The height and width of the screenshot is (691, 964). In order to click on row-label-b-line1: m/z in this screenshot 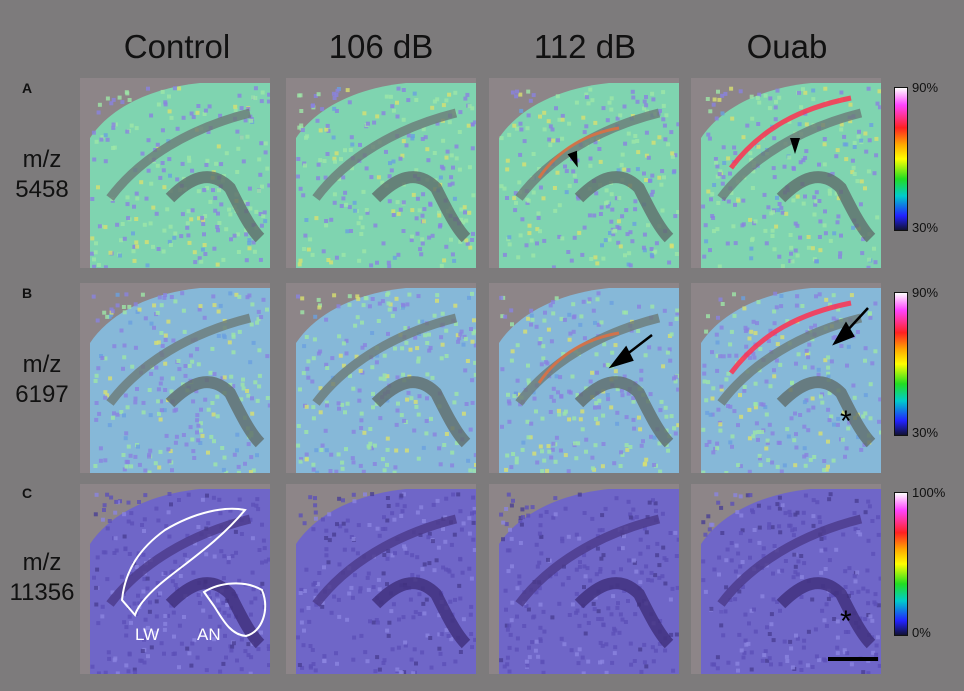, I will do `click(42, 364)`.